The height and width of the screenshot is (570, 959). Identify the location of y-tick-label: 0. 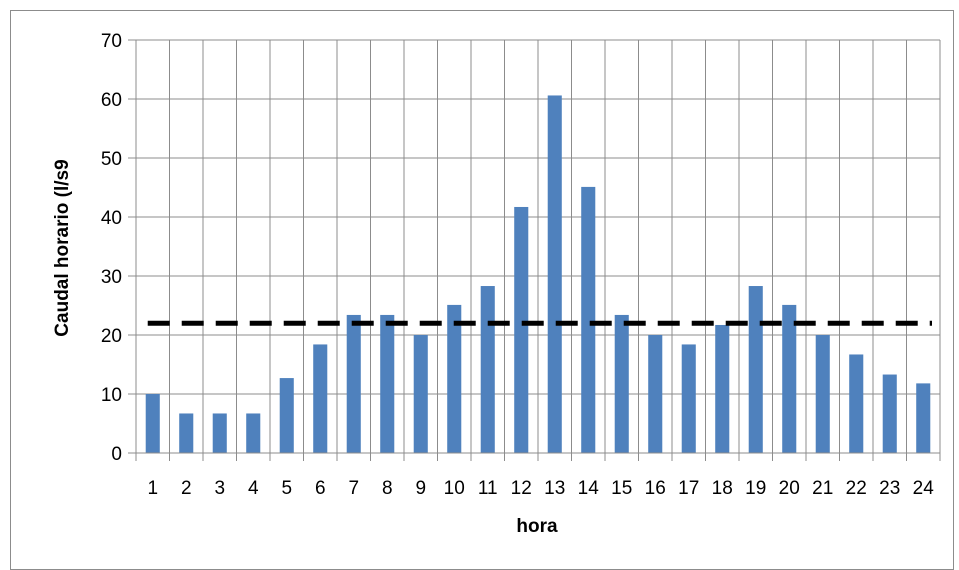
(116, 454).